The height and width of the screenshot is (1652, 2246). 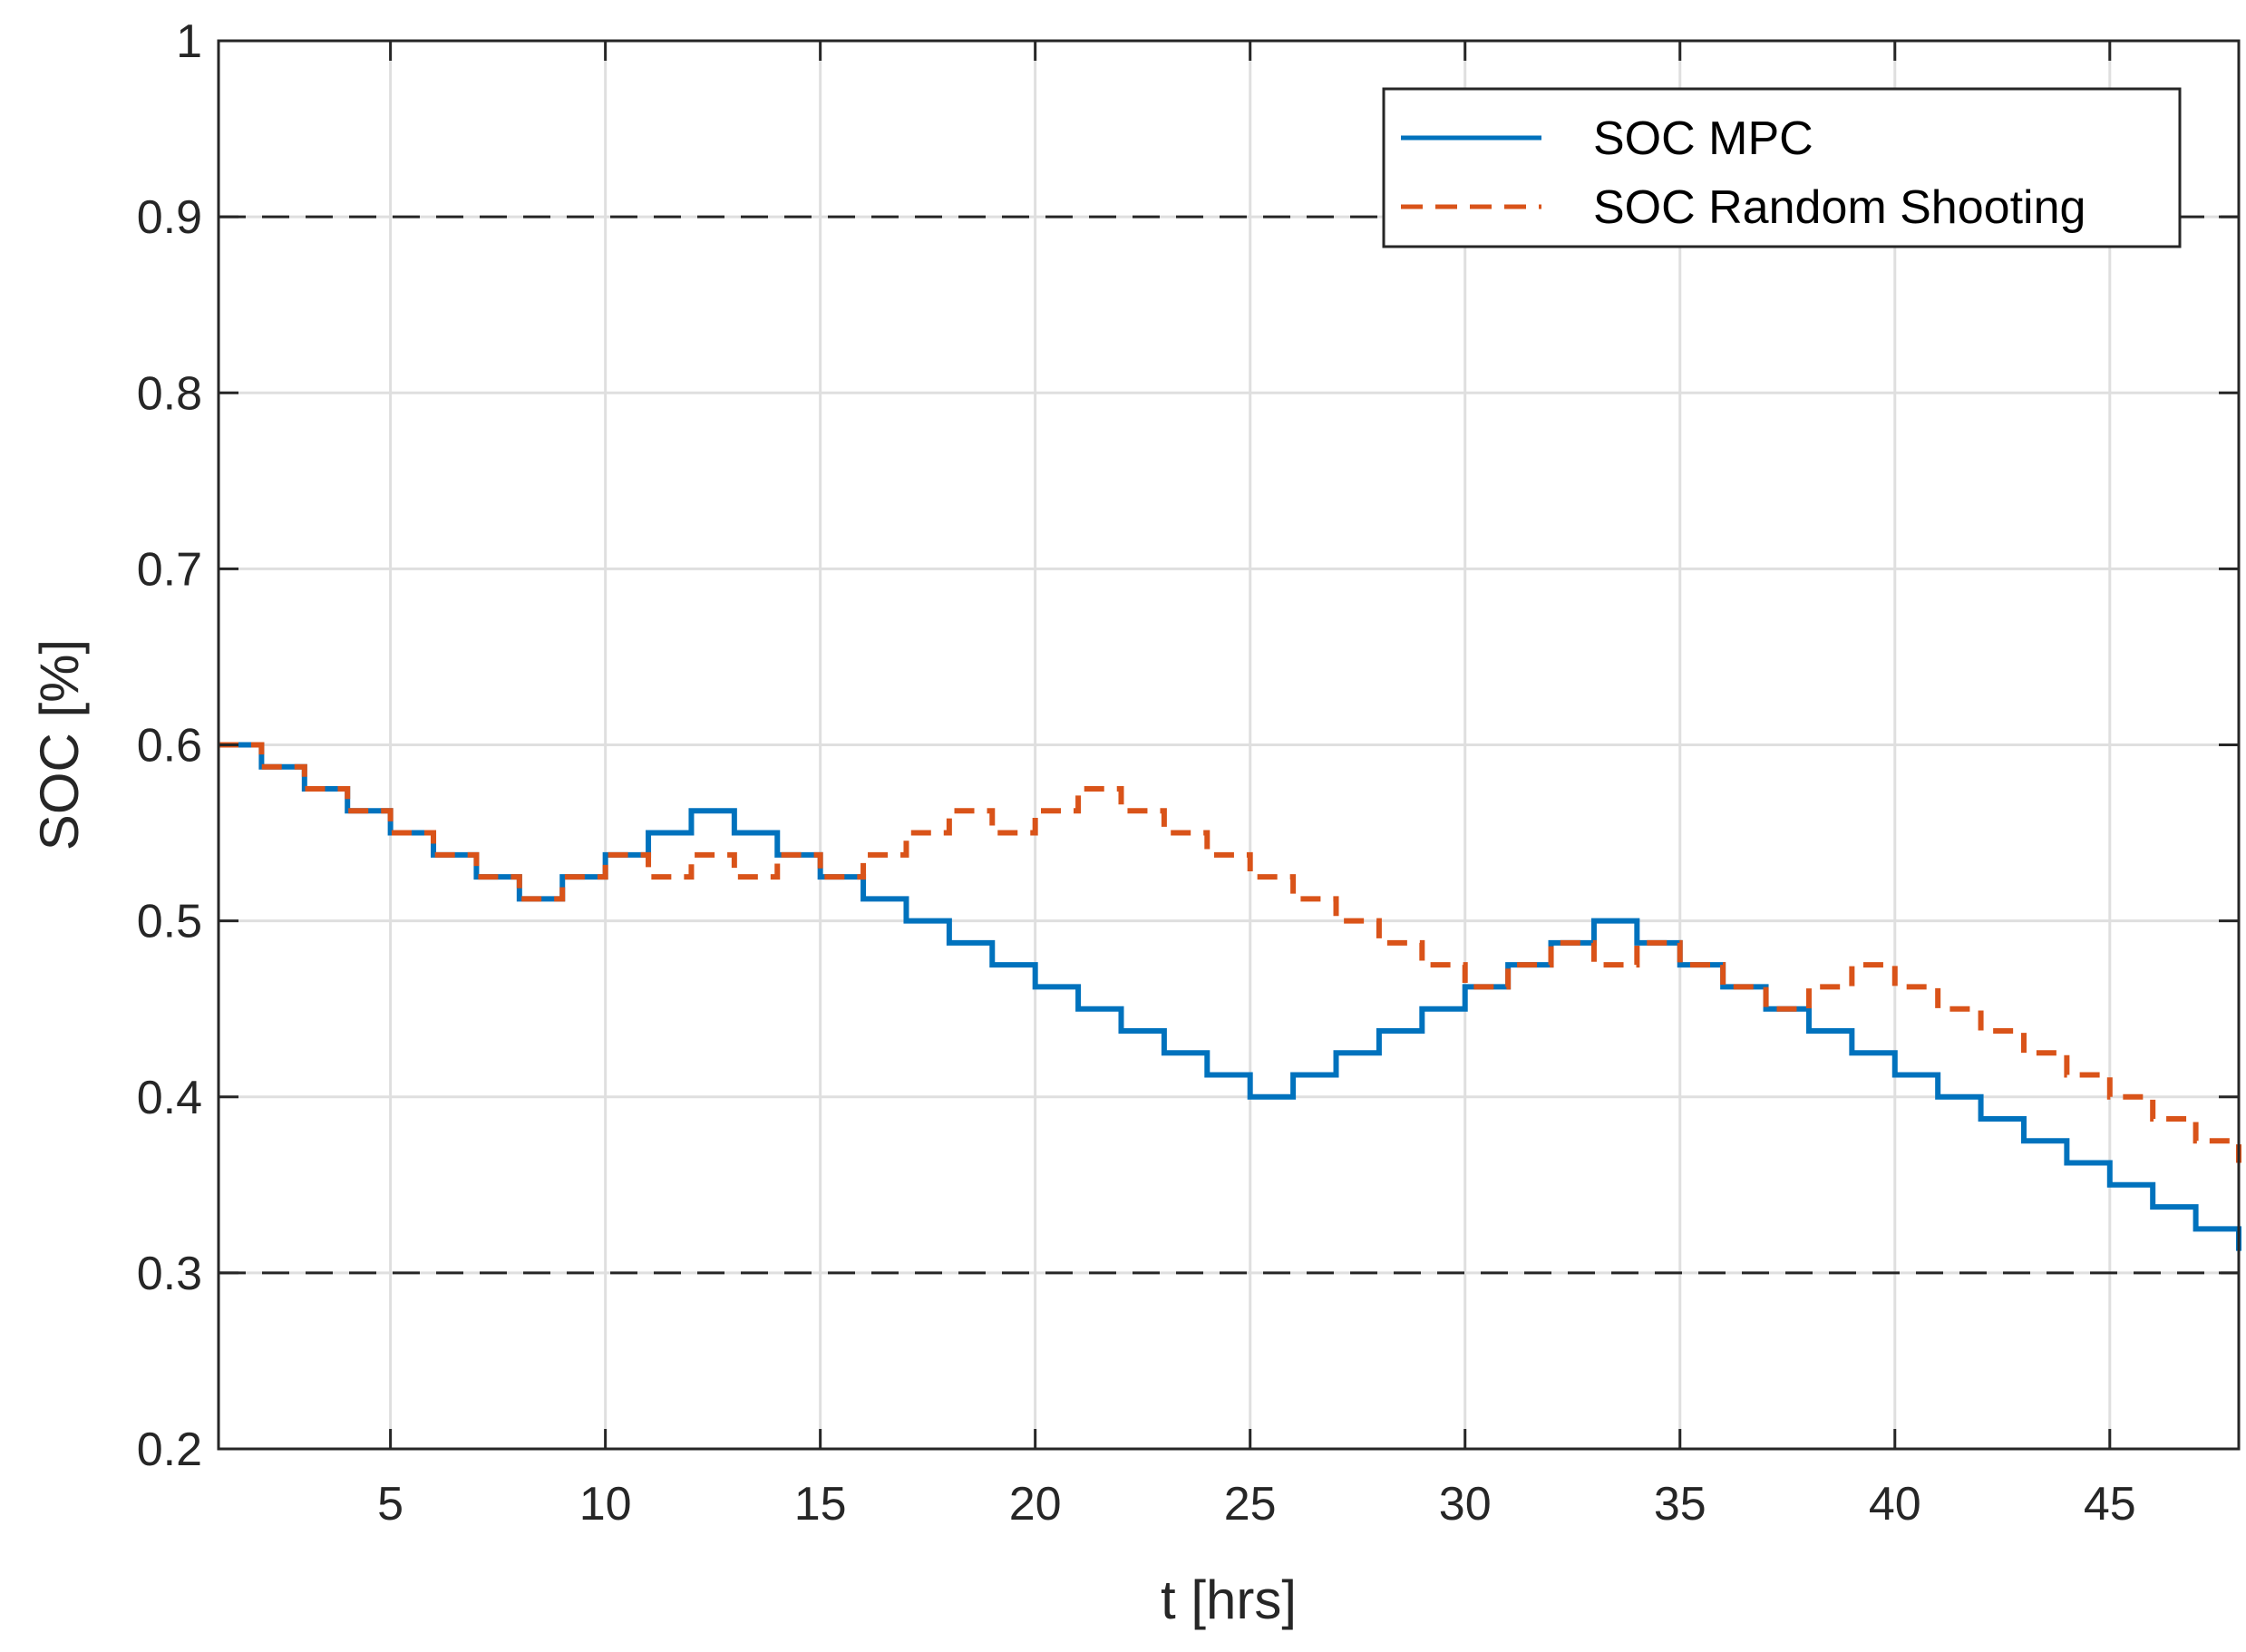 What do you see at coordinates (1229, 1599) in the screenshot?
I see `x-axis-title: t [hrs]` at bounding box center [1229, 1599].